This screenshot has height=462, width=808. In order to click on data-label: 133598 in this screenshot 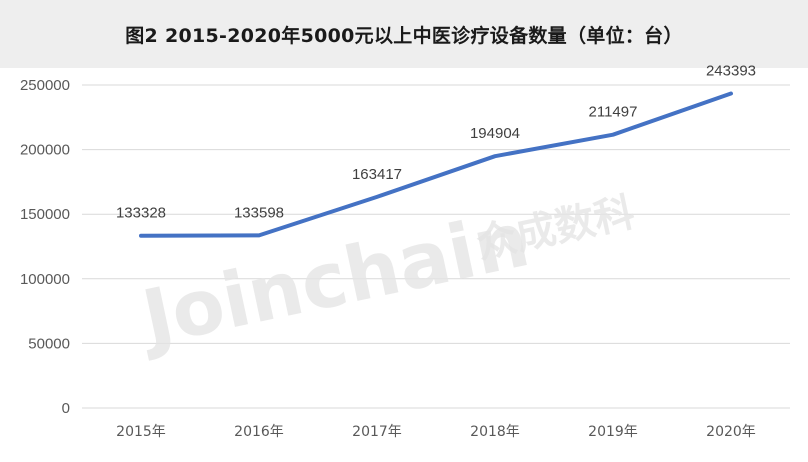, I will do `click(259, 212)`.